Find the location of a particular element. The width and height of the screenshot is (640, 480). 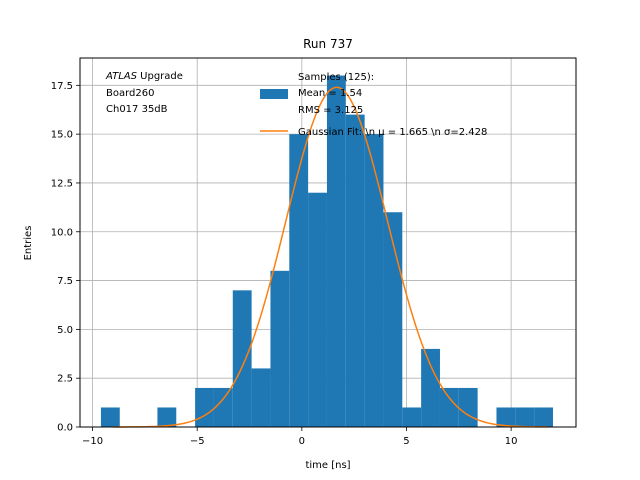

x-axis-ticks: −10 −5 0 5 10 is located at coordinates (299, 437).